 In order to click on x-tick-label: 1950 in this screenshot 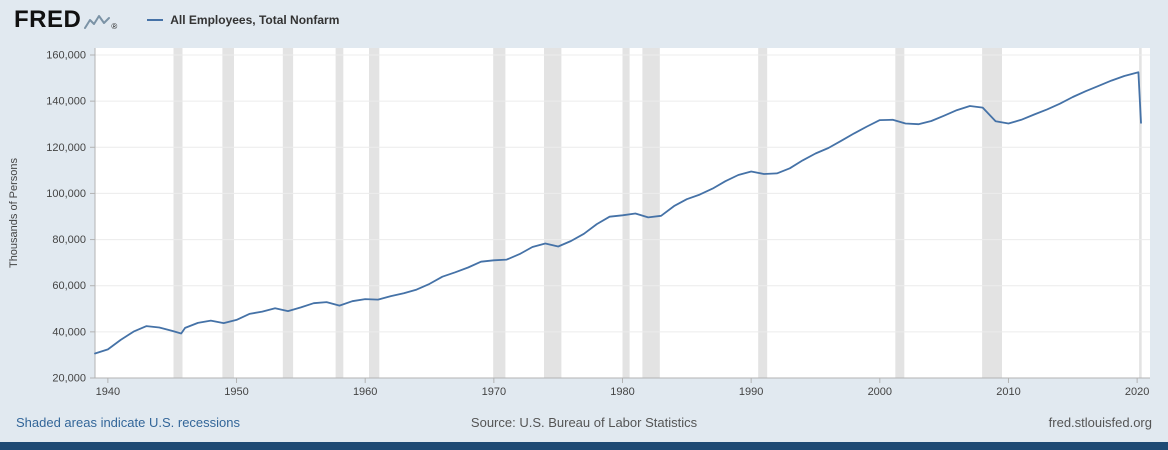, I will do `click(236, 392)`.